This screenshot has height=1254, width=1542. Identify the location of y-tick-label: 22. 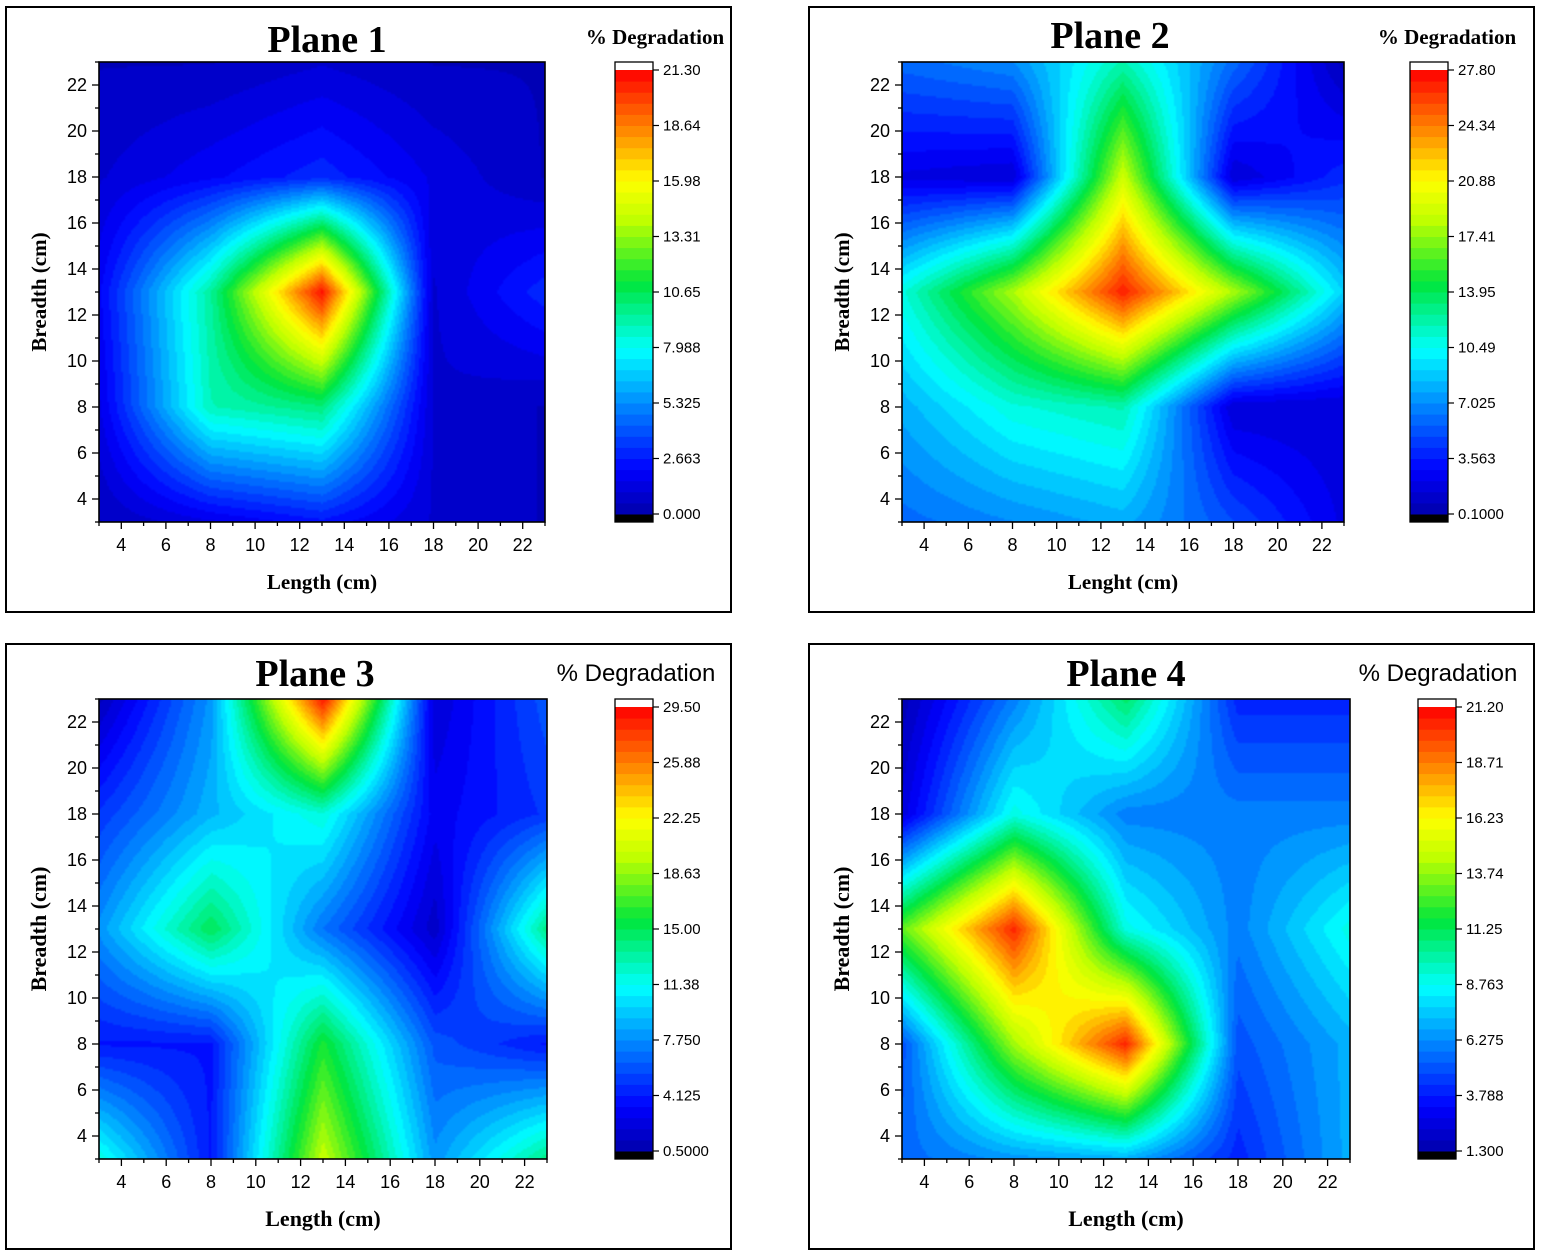
(77, 85).